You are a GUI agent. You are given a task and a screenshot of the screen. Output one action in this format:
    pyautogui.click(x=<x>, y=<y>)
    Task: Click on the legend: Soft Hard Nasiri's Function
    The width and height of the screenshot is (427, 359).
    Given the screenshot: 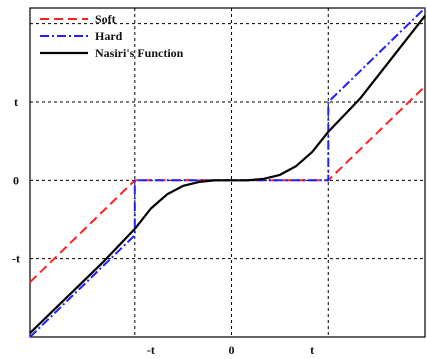 What is the action you would take?
    pyautogui.click(x=112, y=36)
    